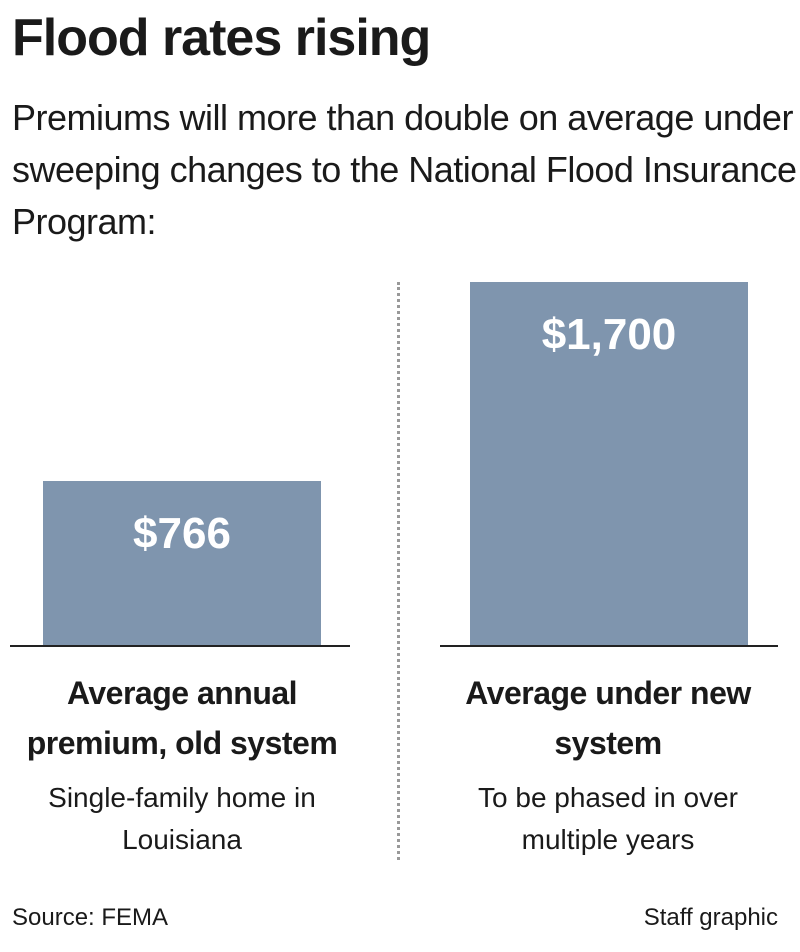 The image size is (800, 952). What do you see at coordinates (609, 334) in the screenshot?
I see `value-label: $1,700` at bounding box center [609, 334].